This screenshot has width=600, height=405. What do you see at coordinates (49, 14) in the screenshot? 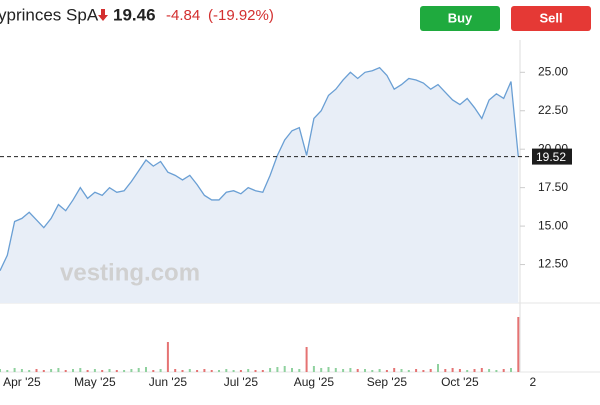
I see `instrument-name: yprinces SpA` at bounding box center [49, 14].